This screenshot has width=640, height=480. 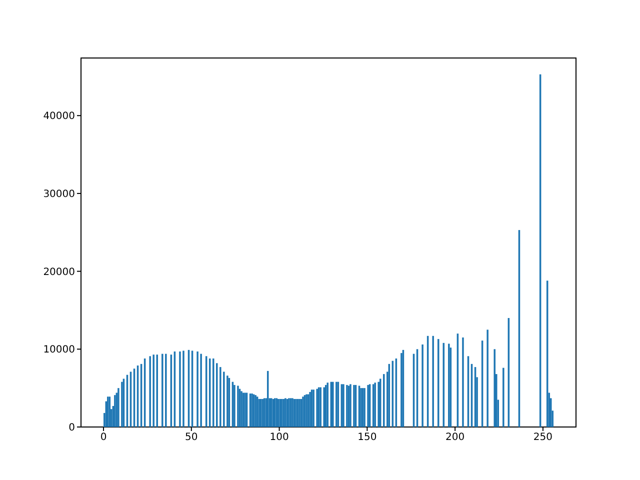 I want to click on x-tick-label: 100, so click(x=279, y=438).